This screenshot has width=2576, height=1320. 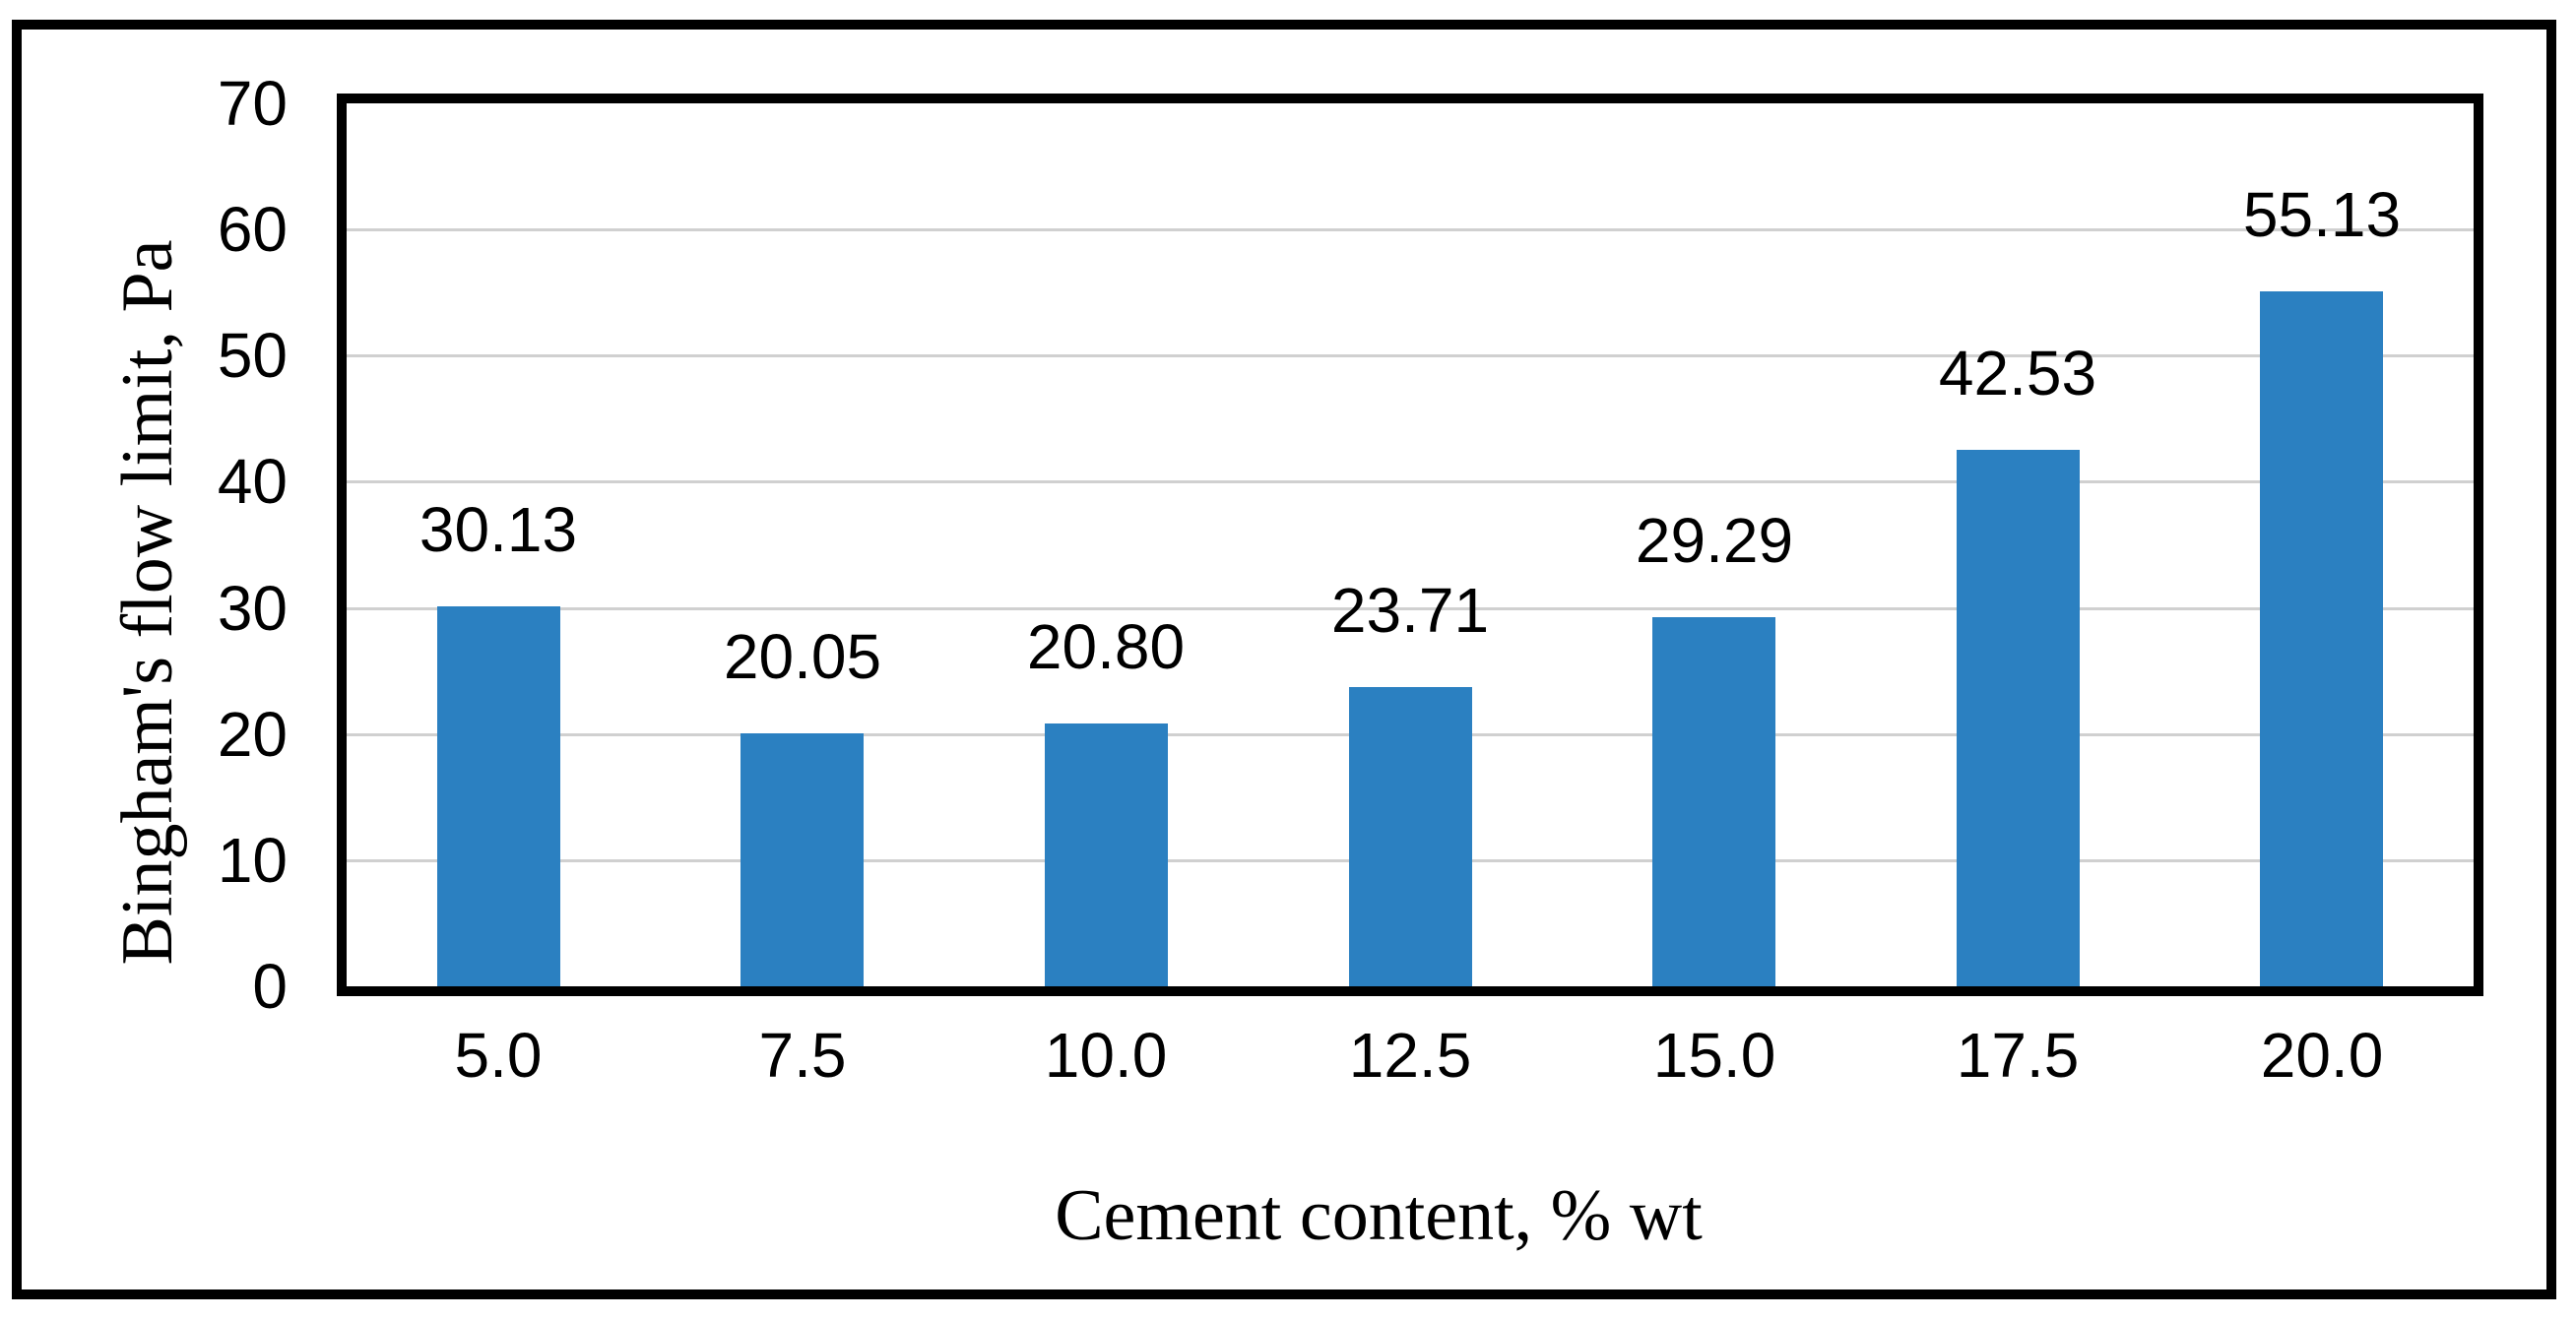 I want to click on bar-value-label: 42.53, so click(x=2017, y=373).